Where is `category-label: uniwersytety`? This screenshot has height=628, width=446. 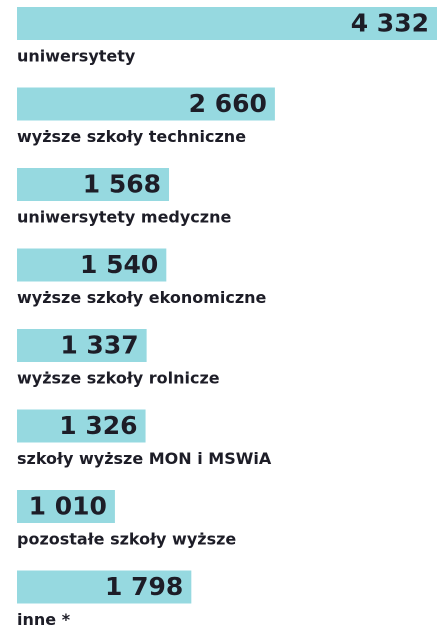
category-label: uniwersytety is located at coordinates (76, 56).